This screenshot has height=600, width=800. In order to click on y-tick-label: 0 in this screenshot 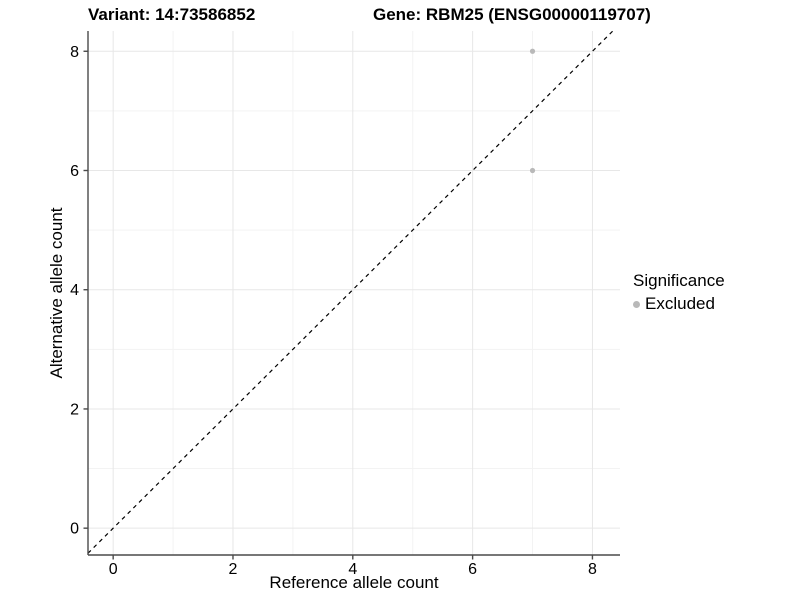, I will do `click(74, 529)`.